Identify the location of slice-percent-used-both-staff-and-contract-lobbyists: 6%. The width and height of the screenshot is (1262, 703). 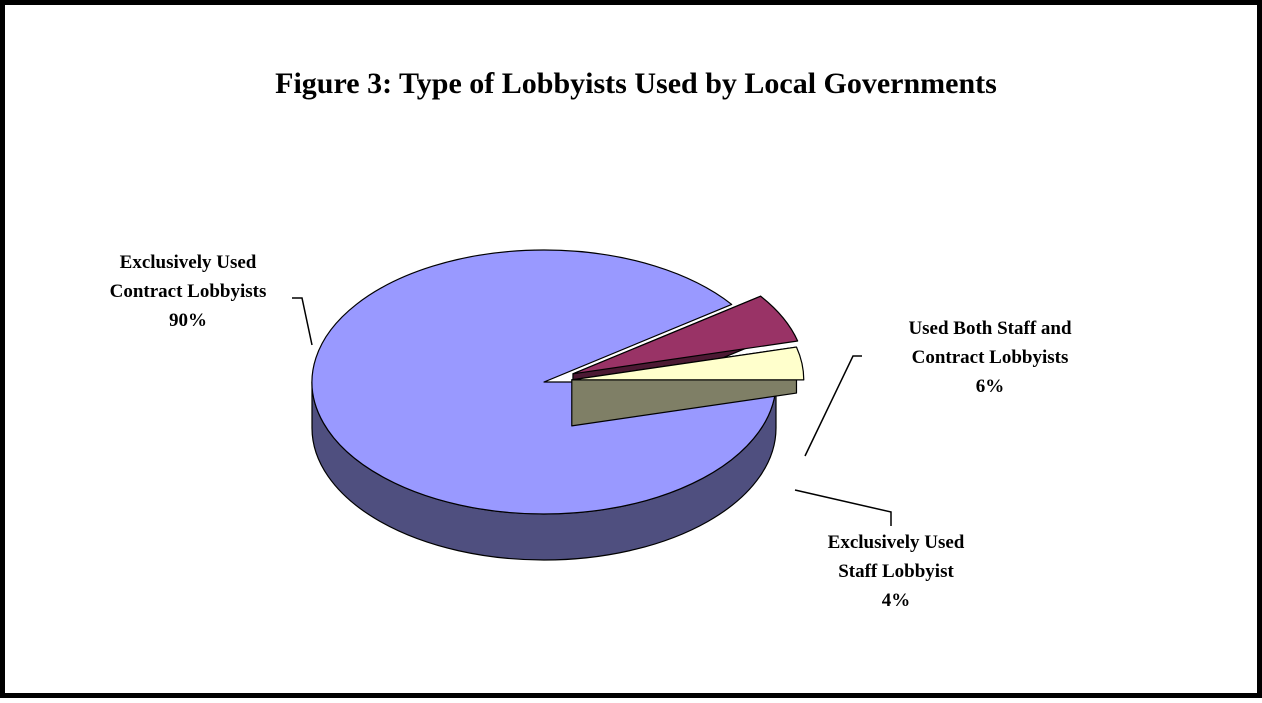
(990, 386).